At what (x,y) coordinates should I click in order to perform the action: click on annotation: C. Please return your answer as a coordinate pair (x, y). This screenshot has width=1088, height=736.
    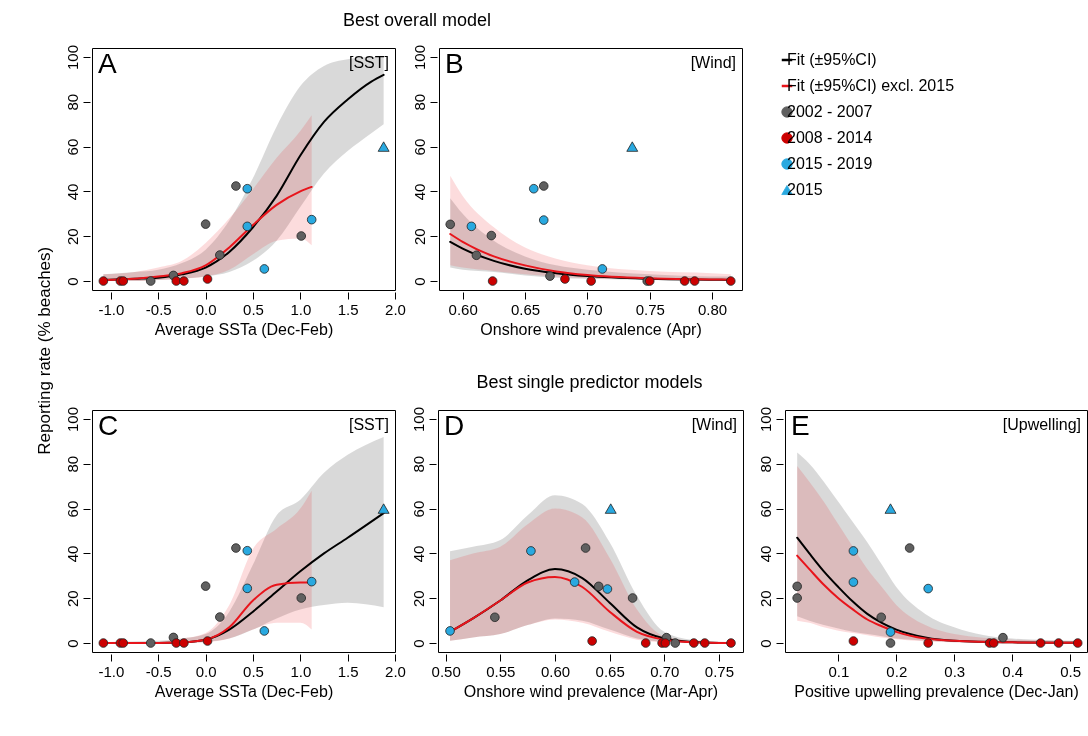
    Looking at the image, I should click on (108, 425).